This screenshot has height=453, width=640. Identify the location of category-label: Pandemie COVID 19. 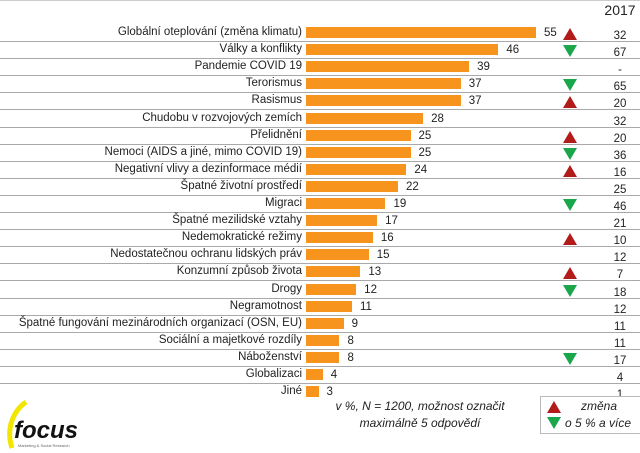
(248, 66).